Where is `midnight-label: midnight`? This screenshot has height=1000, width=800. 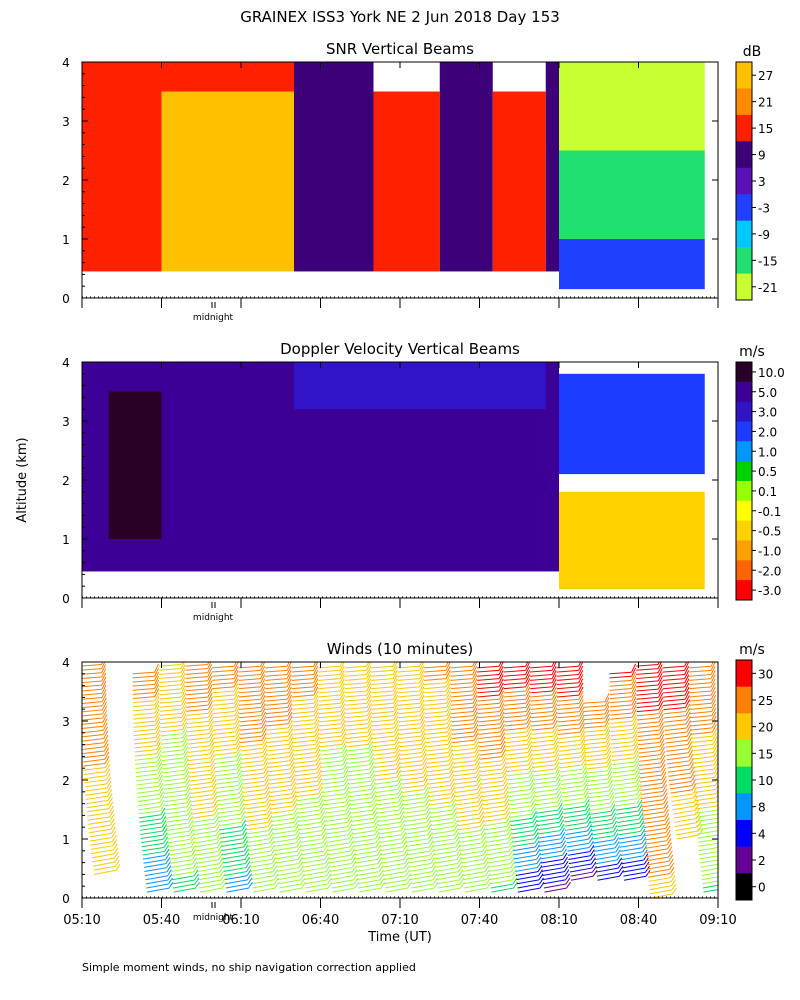 midnight-label: midnight is located at coordinates (213, 318).